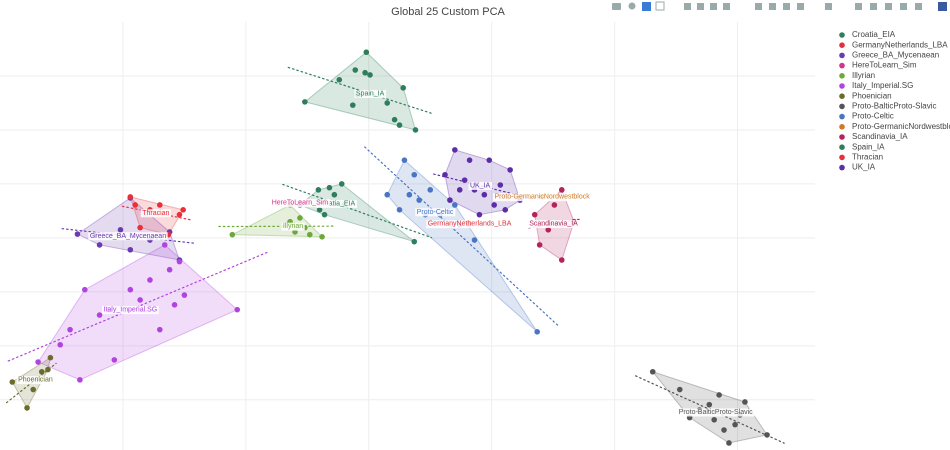  I want to click on cluster-label-group: Greece_BA_Mycenaean, so click(128, 236).